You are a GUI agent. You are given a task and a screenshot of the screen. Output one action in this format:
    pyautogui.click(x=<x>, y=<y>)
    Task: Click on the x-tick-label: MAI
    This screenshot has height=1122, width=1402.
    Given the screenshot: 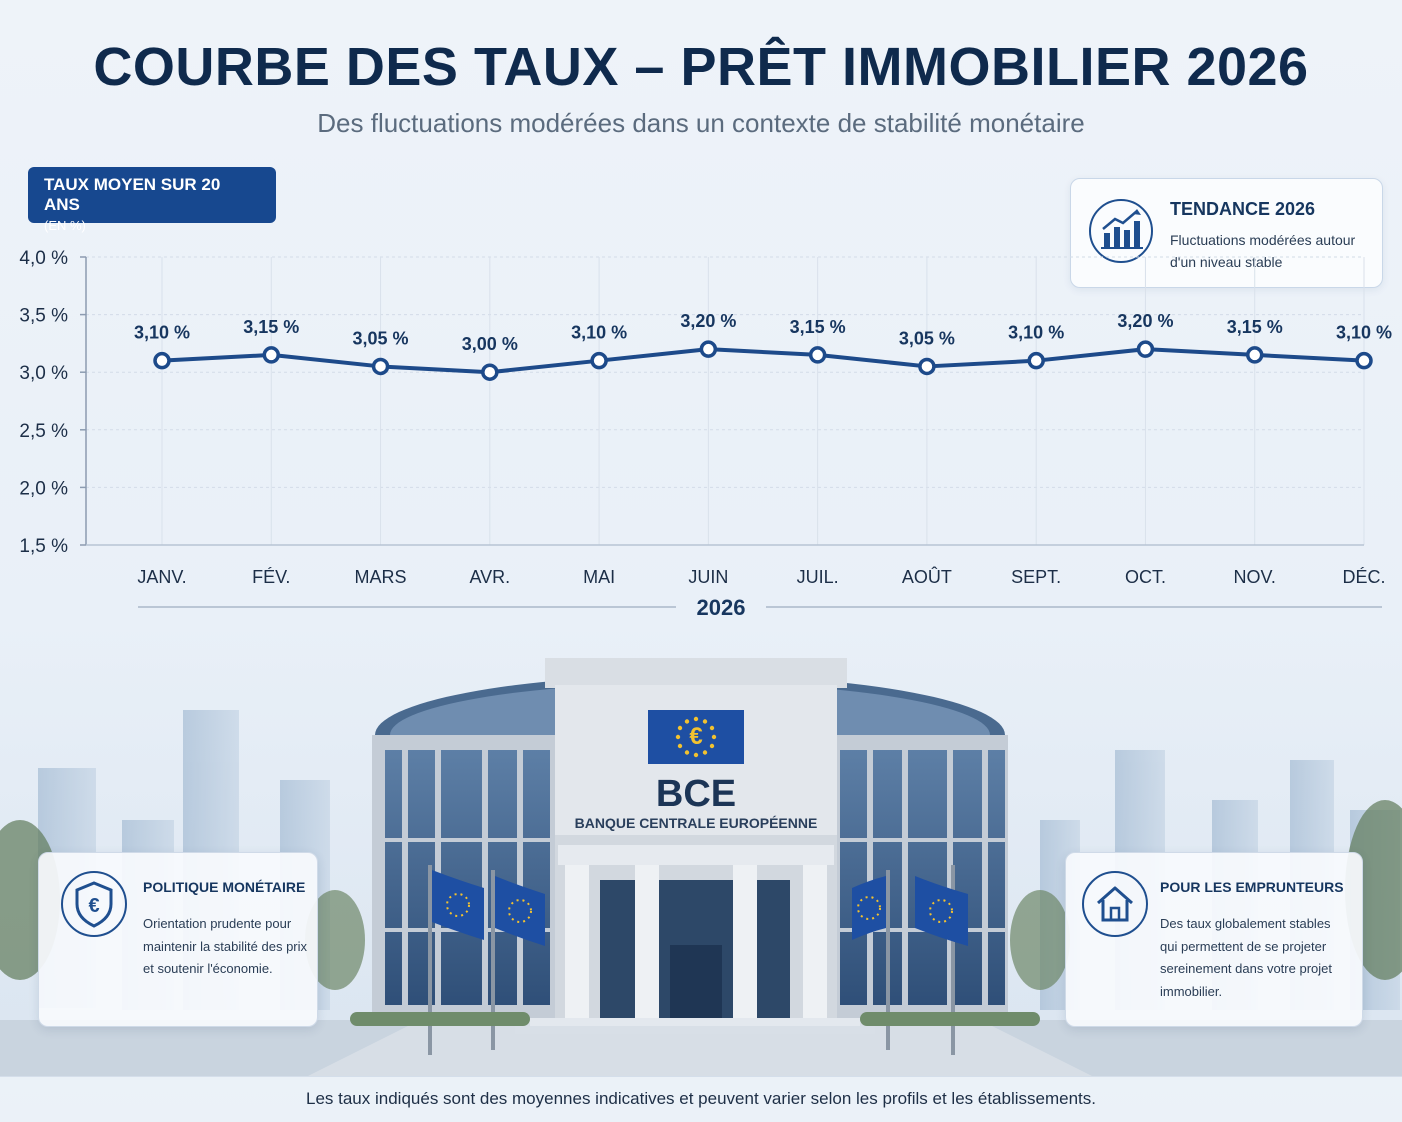 What is the action you would take?
    pyautogui.click(x=599, y=577)
    